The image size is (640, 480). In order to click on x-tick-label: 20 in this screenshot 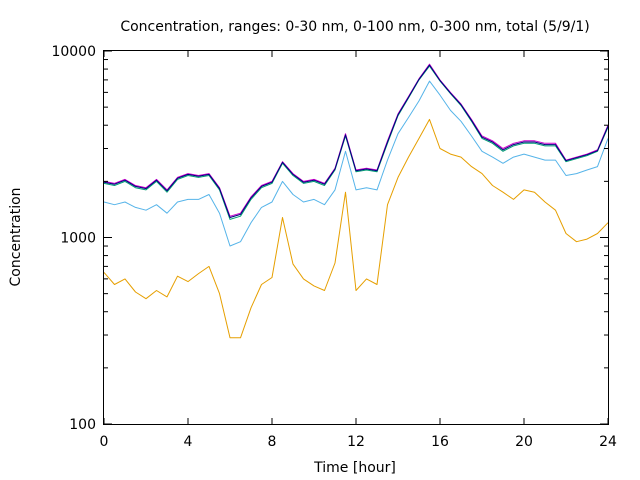, I will do `click(524, 442)`.